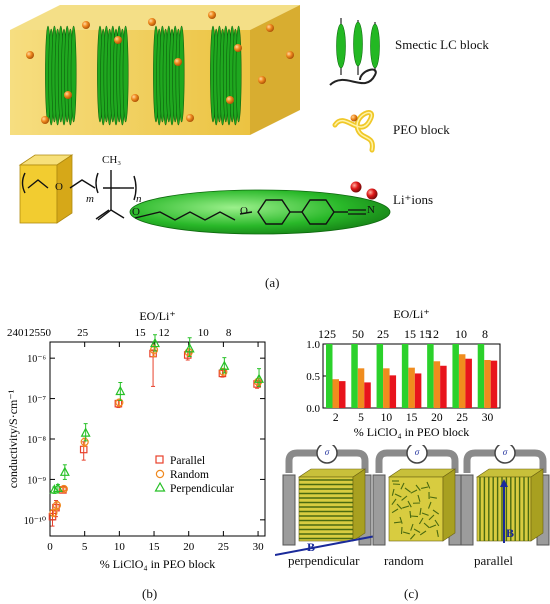 The image size is (550, 604). I want to click on legend-label: Parallel, so click(187, 461).